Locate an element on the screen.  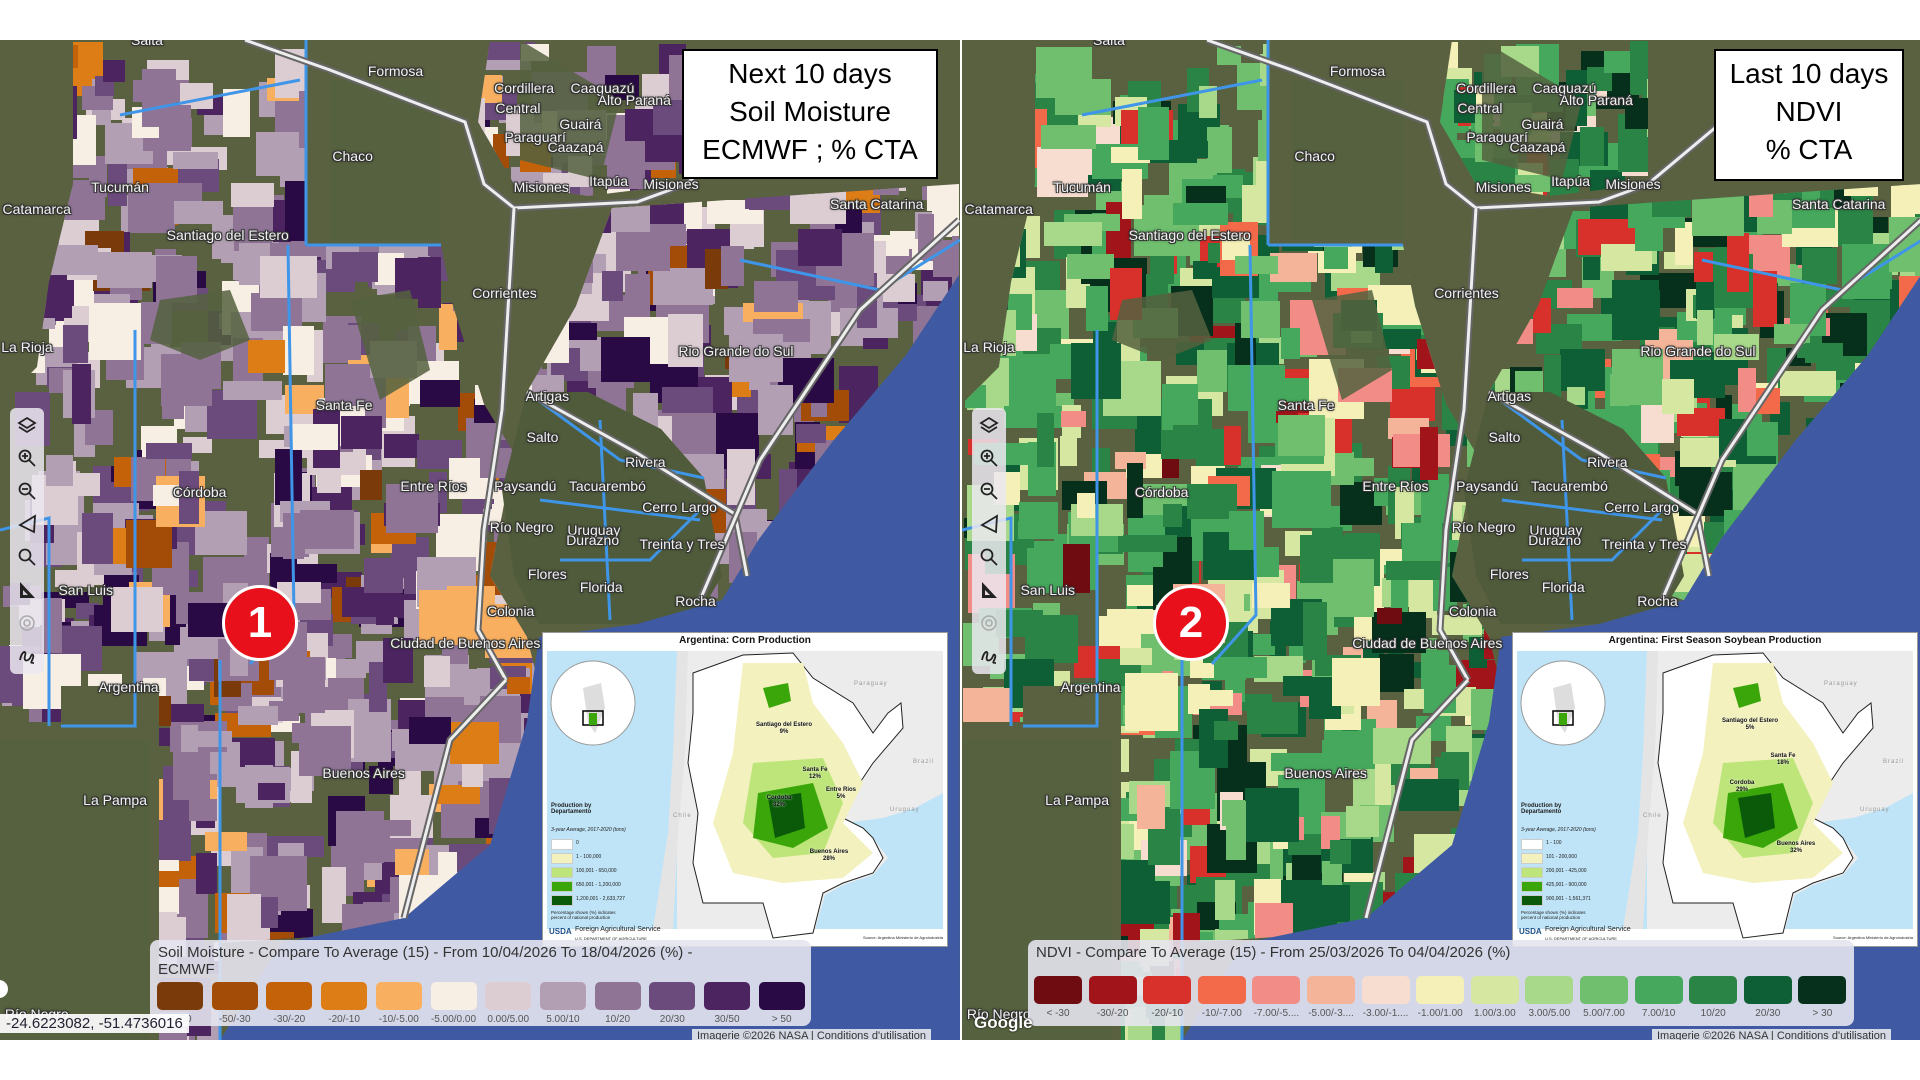
layers-icon is located at coordinates (27, 424).